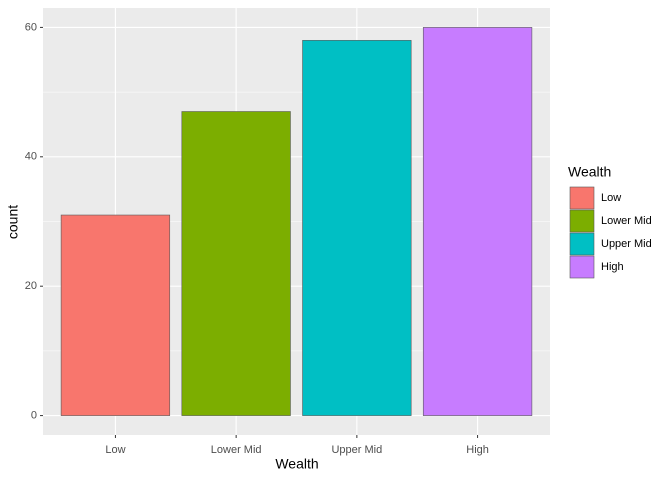 The image size is (672, 480). What do you see at coordinates (626, 244) in the screenshot?
I see `legend-label: Upper Mid` at bounding box center [626, 244].